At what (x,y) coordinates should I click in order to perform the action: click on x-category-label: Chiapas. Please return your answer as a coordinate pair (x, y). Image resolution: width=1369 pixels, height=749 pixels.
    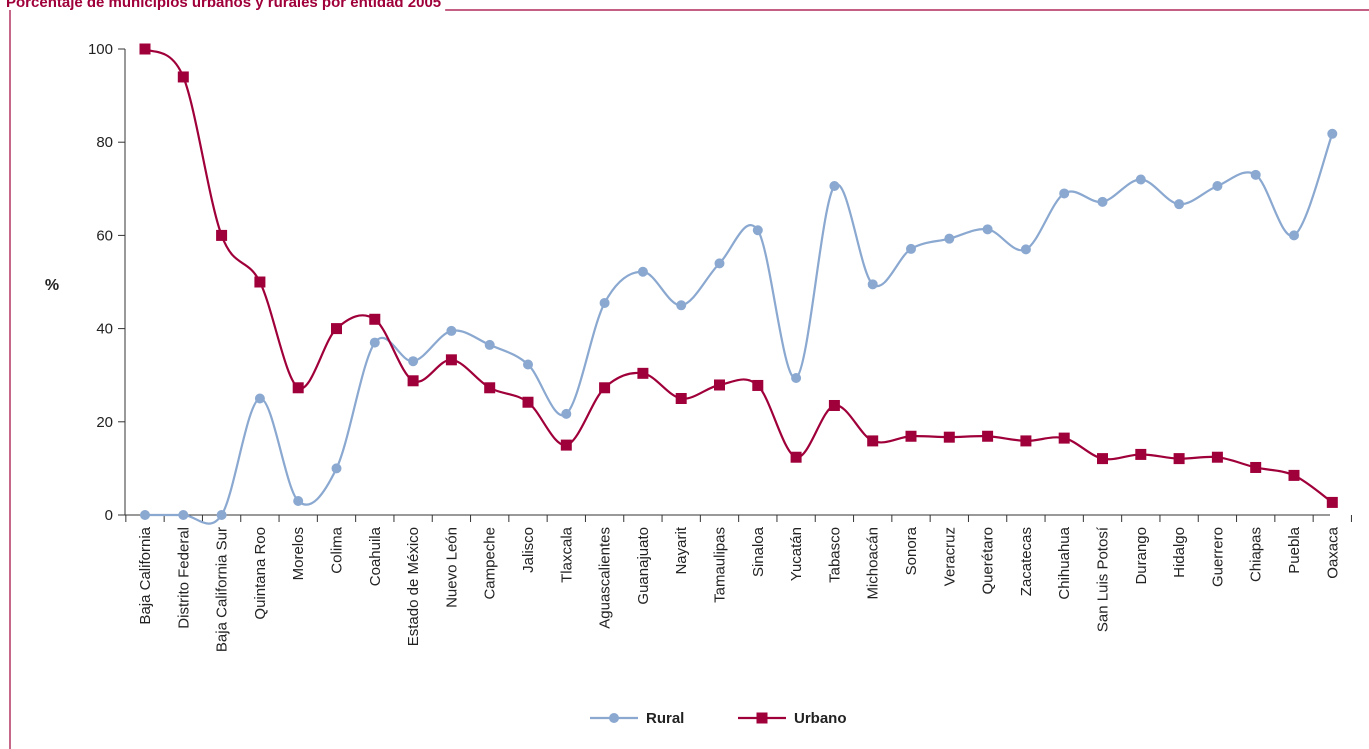
    Looking at the image, I should click on (1256, 554).